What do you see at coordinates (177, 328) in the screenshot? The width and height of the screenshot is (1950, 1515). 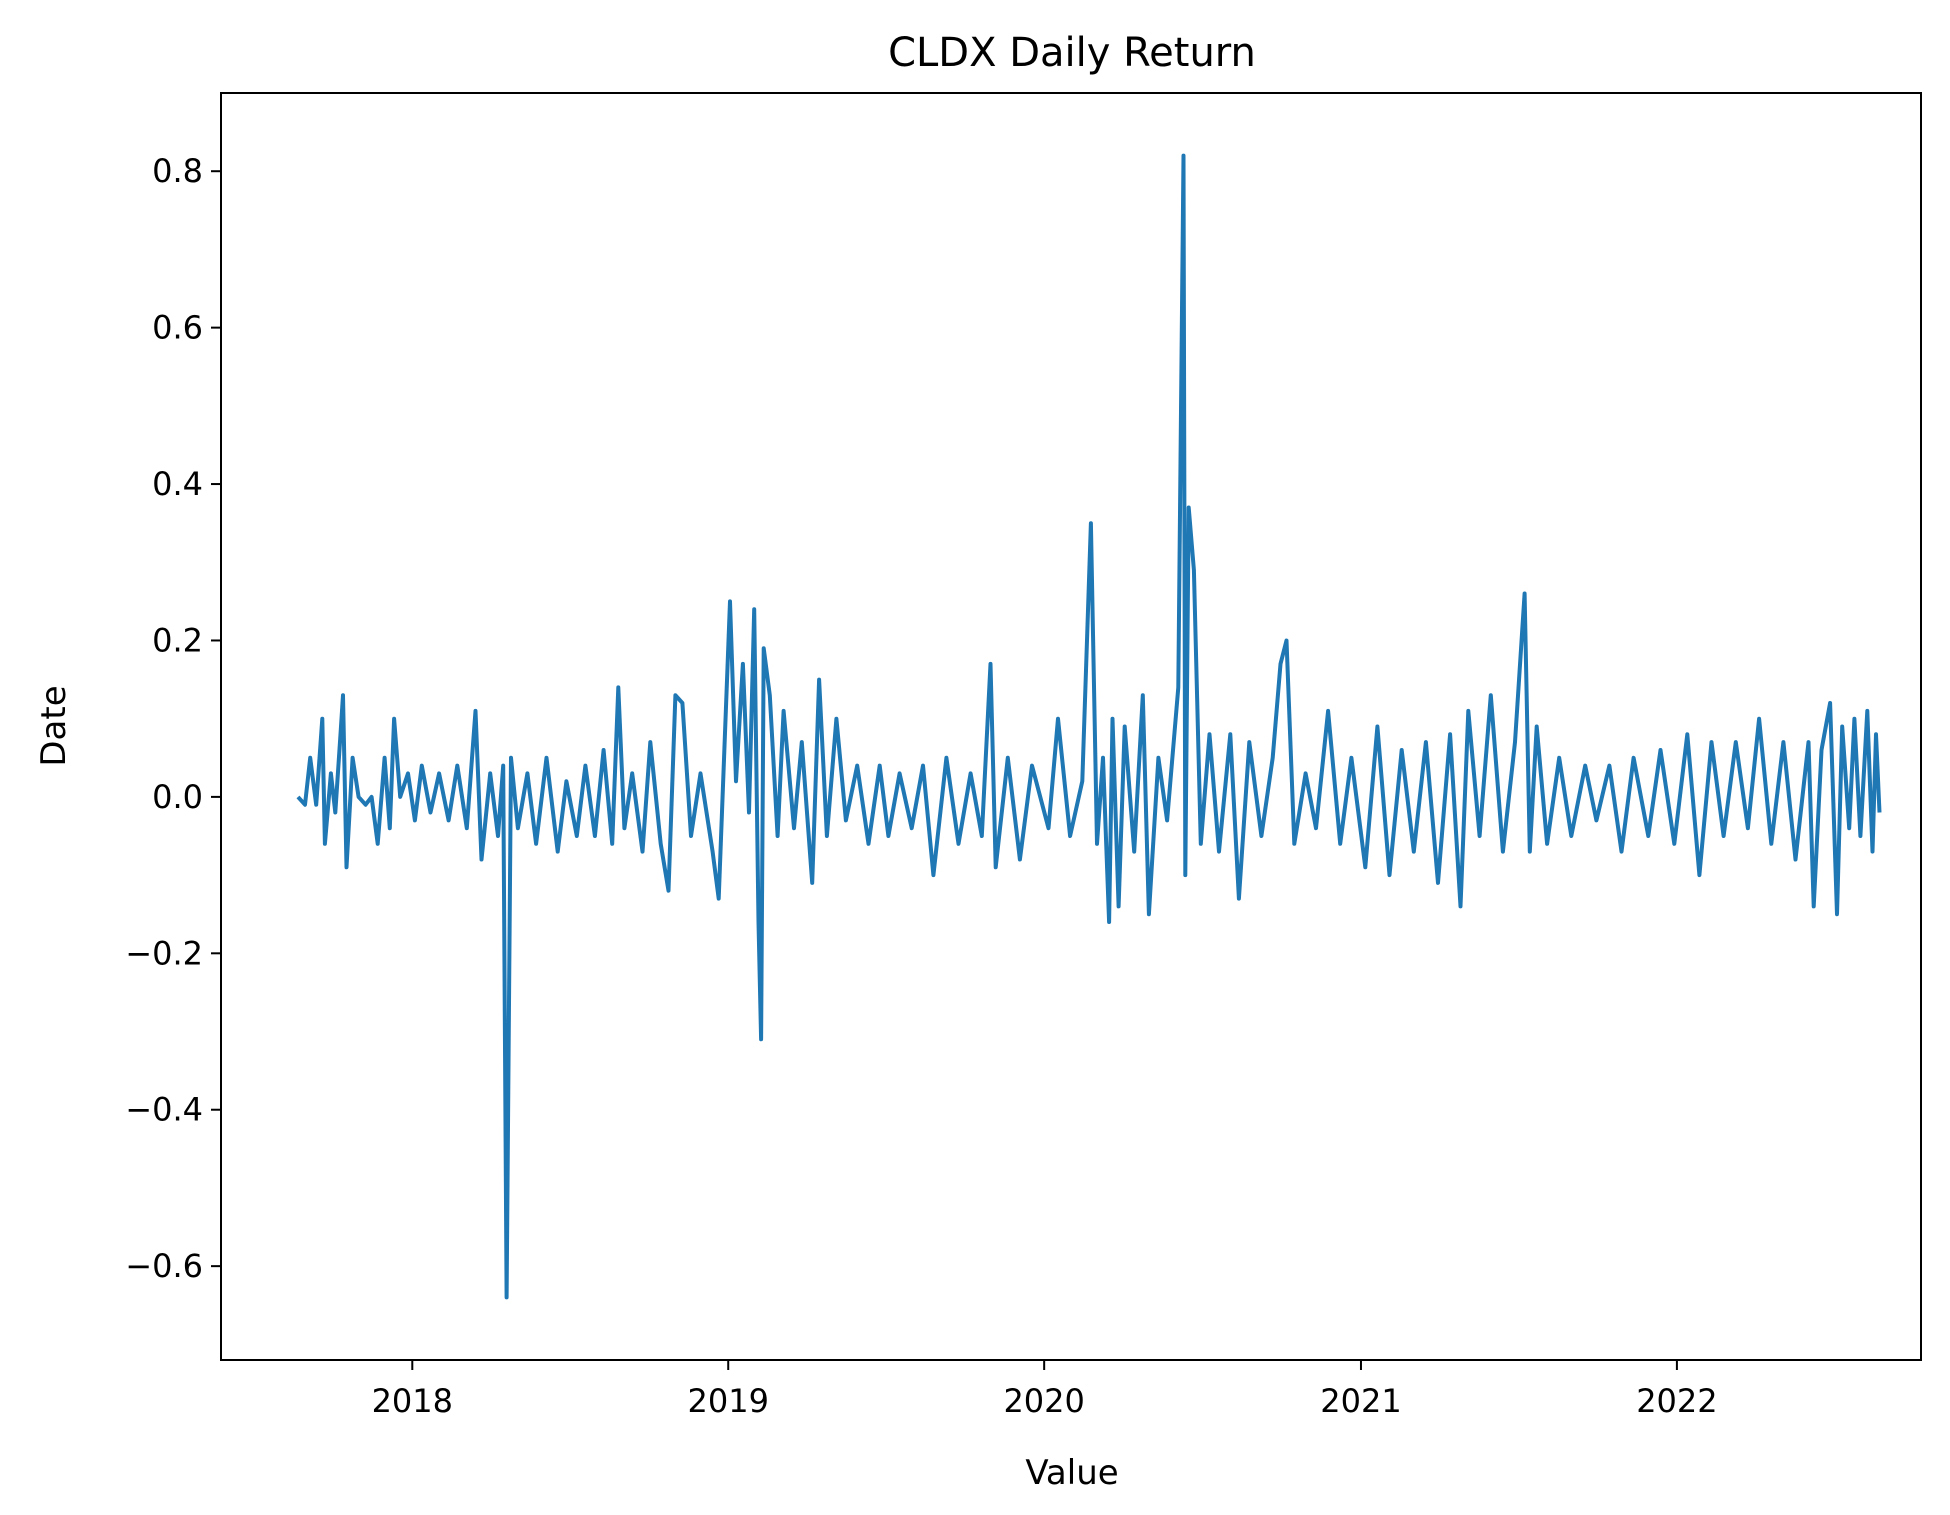 I see `y-tick-label: 0.6` at bounding box center [177, 328].